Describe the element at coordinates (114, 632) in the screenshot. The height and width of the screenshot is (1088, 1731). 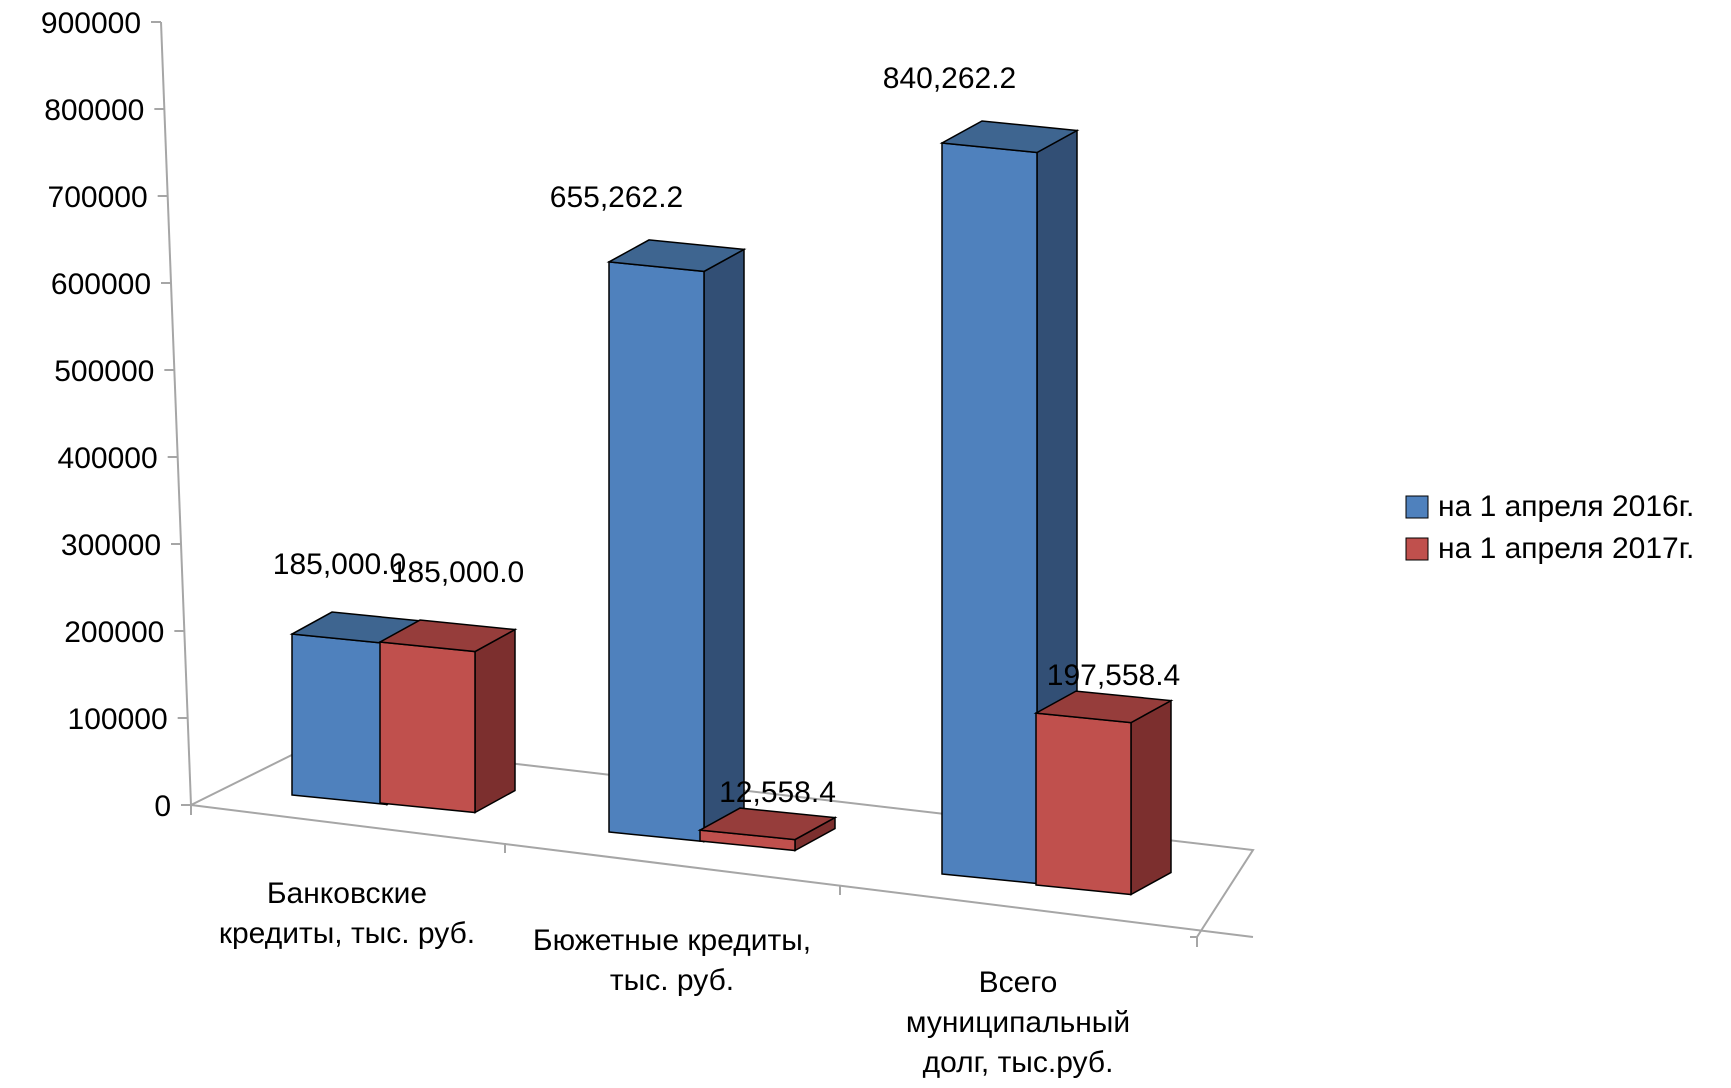
I see `y-tick-label: 200000` at that location.